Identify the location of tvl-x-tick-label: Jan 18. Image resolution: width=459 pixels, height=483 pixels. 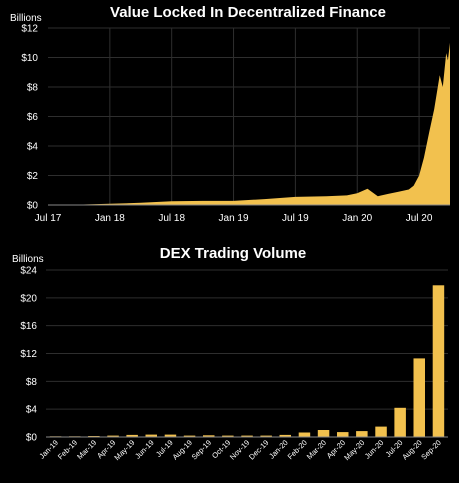
(110, 218).